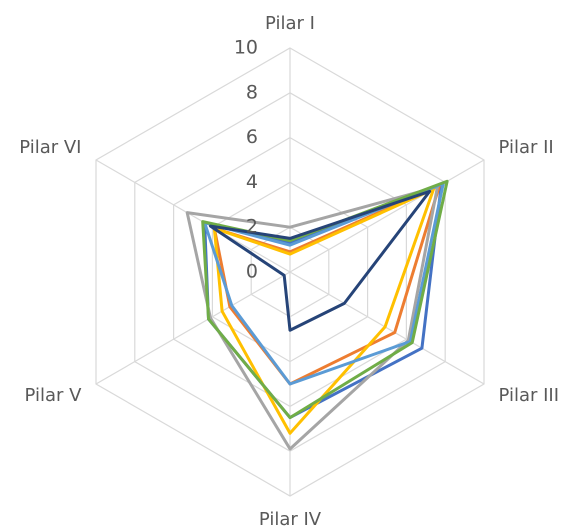 This screenshot has width=562, height=528. Describe the element at coordinates (252, 137) in the screenshot. I see `r-tick-label: 6` at that location.